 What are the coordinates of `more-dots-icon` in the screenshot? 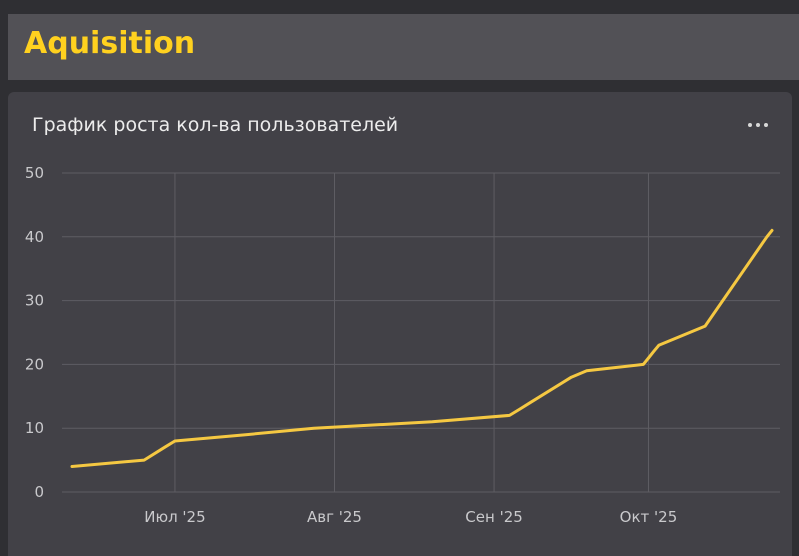 It's located at (760, 120).